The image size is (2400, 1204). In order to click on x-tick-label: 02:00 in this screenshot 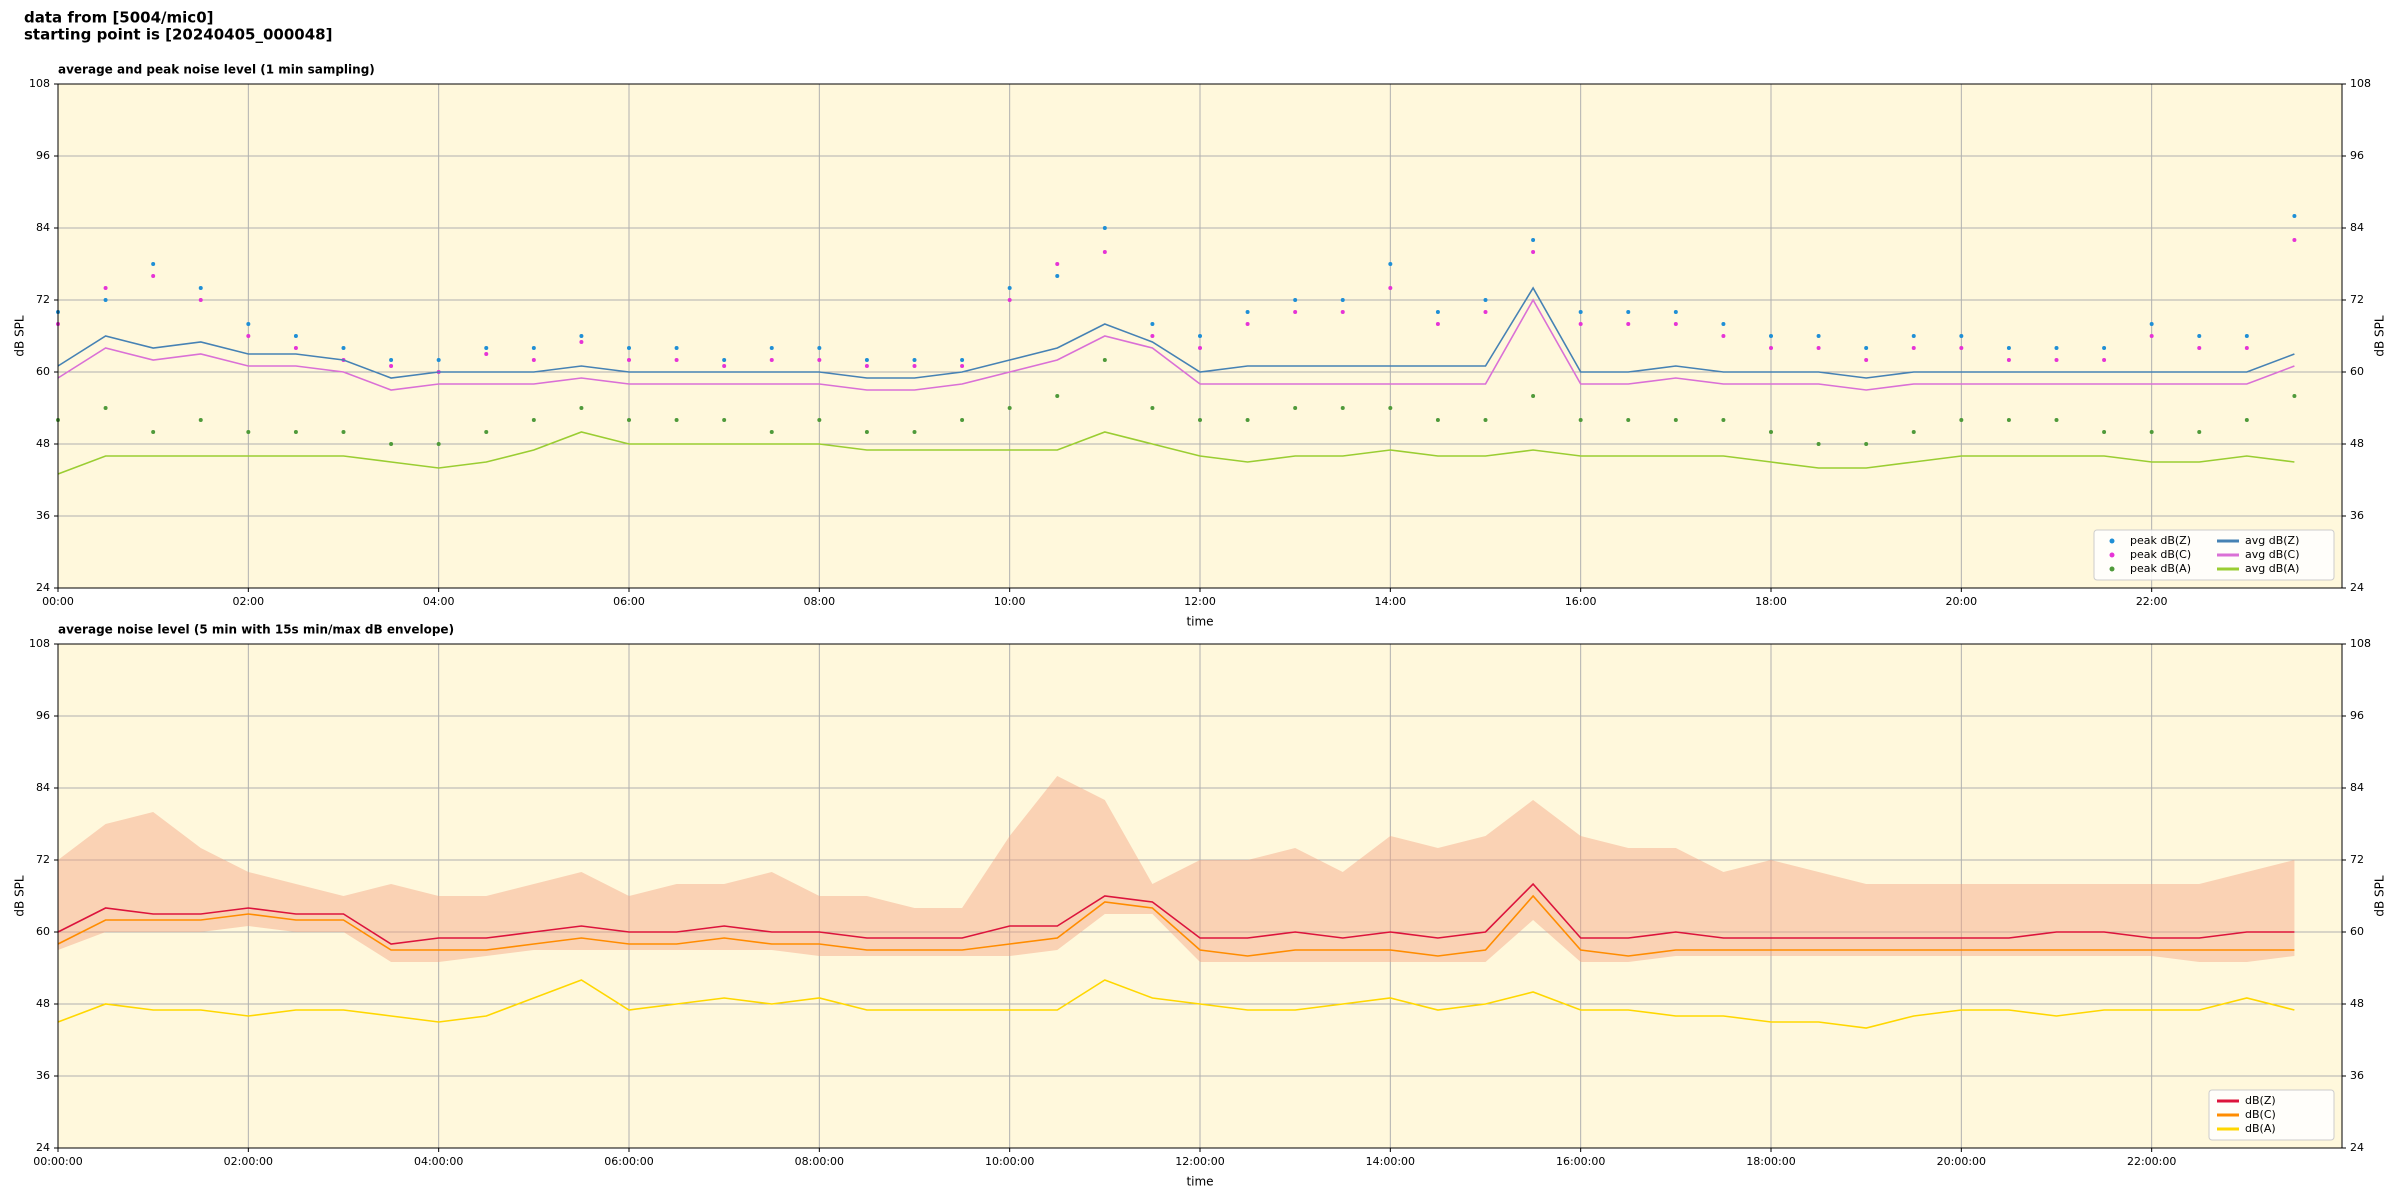, I will do `click(248, 601)`.